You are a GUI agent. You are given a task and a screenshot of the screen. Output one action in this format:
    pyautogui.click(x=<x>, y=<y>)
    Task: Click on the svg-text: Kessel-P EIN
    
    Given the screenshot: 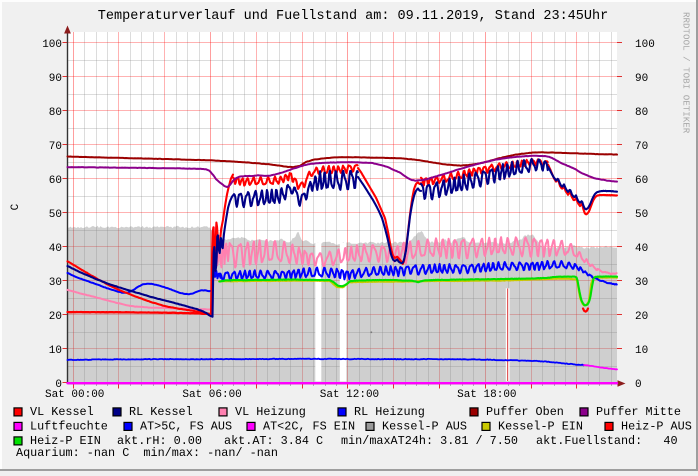 What is the action you would take?
    pyautogui.click(x=540, y=427)
    